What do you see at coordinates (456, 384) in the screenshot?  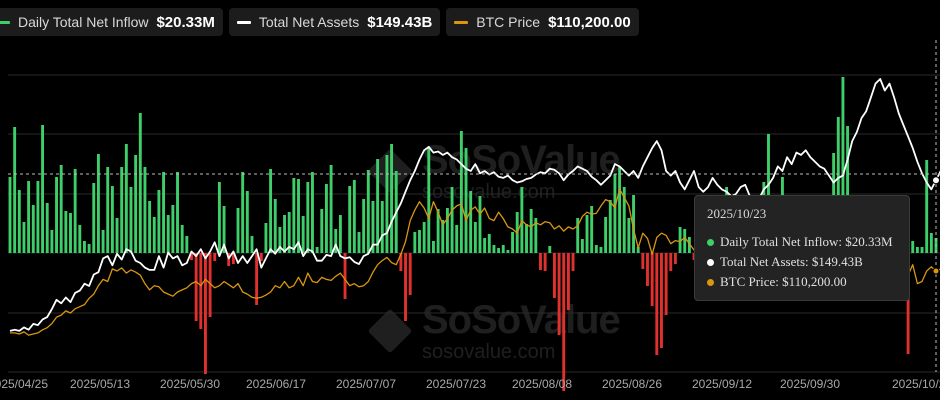 I see `x-tick-label: 2025/07/23` at bounding box center [456, 384].